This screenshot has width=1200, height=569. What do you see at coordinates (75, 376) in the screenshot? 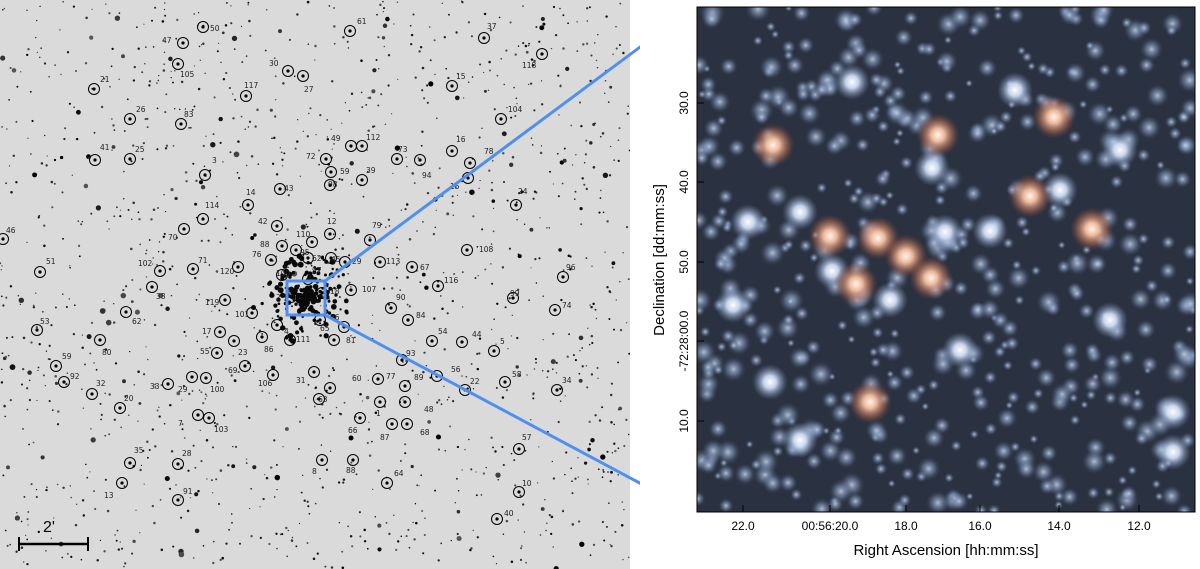
I see `star-id-label: 92` at bounding box center [75, 376].